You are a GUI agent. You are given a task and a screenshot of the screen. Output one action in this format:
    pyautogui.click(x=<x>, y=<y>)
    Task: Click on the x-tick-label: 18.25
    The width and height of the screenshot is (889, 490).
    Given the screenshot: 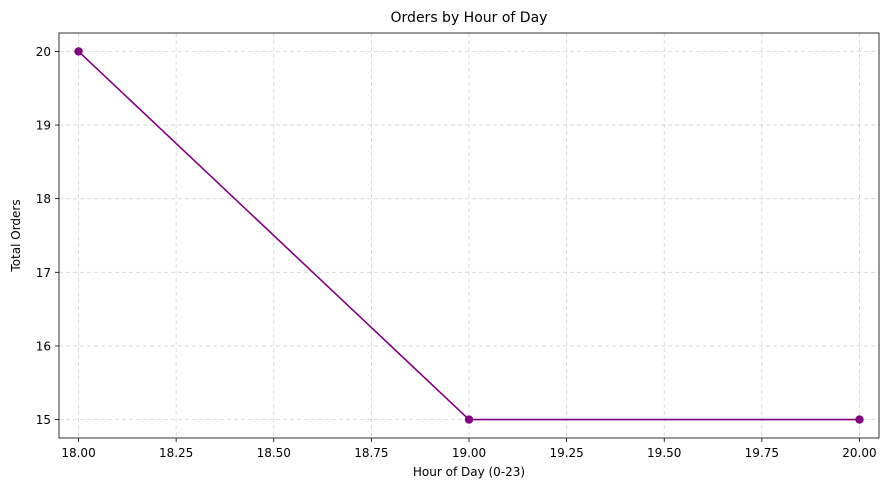 What is the action you would take?
    pyautogui.click(x=176, y=453)
    